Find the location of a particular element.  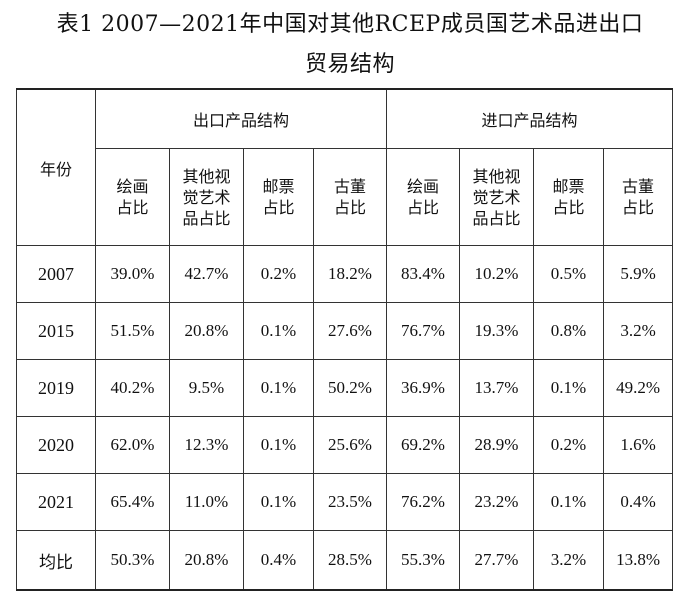

cell-value: 11.0% is located at coordinates (206, 502).